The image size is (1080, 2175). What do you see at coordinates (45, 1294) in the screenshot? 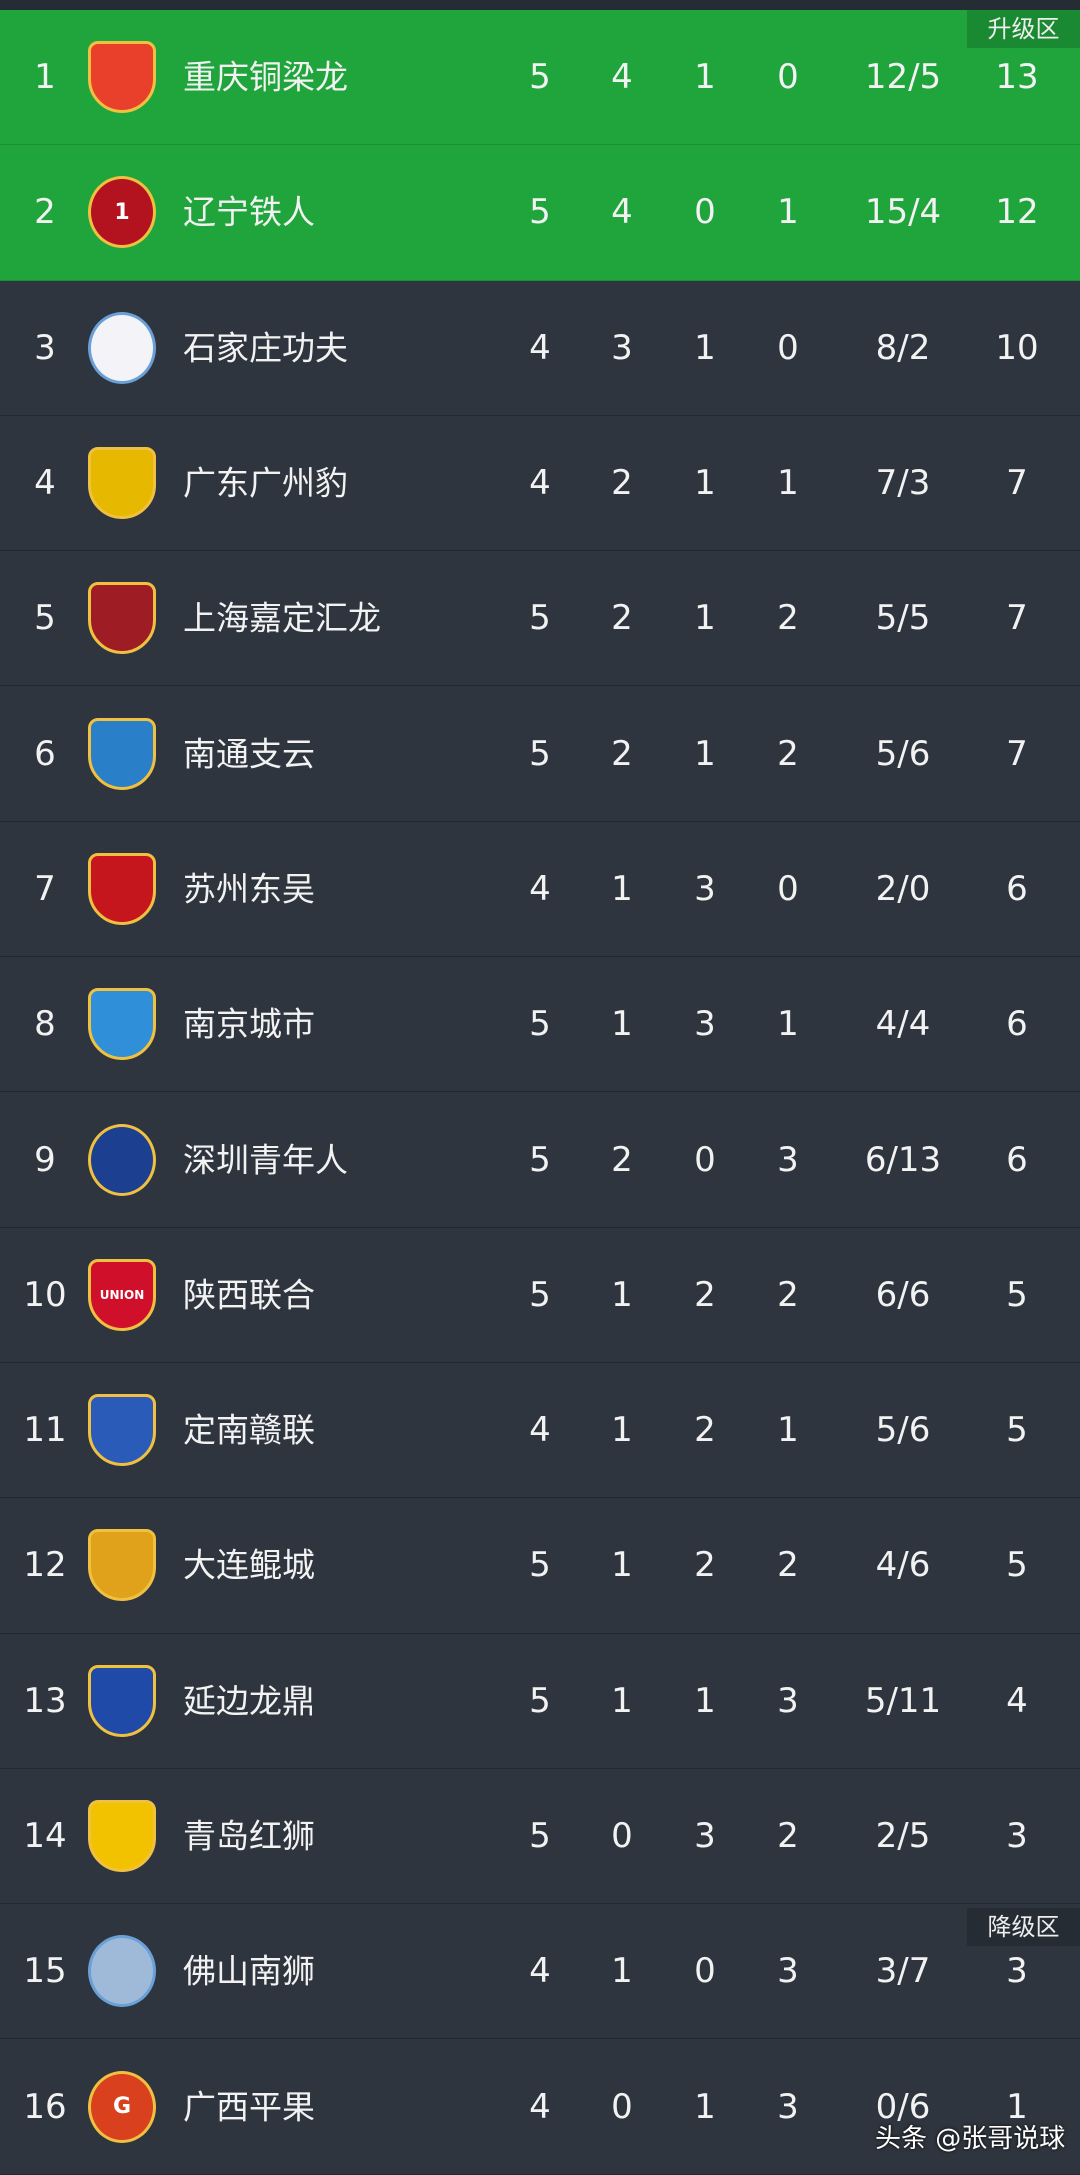
I see `rank-cell: 10` at bounding box center [45, 1294].